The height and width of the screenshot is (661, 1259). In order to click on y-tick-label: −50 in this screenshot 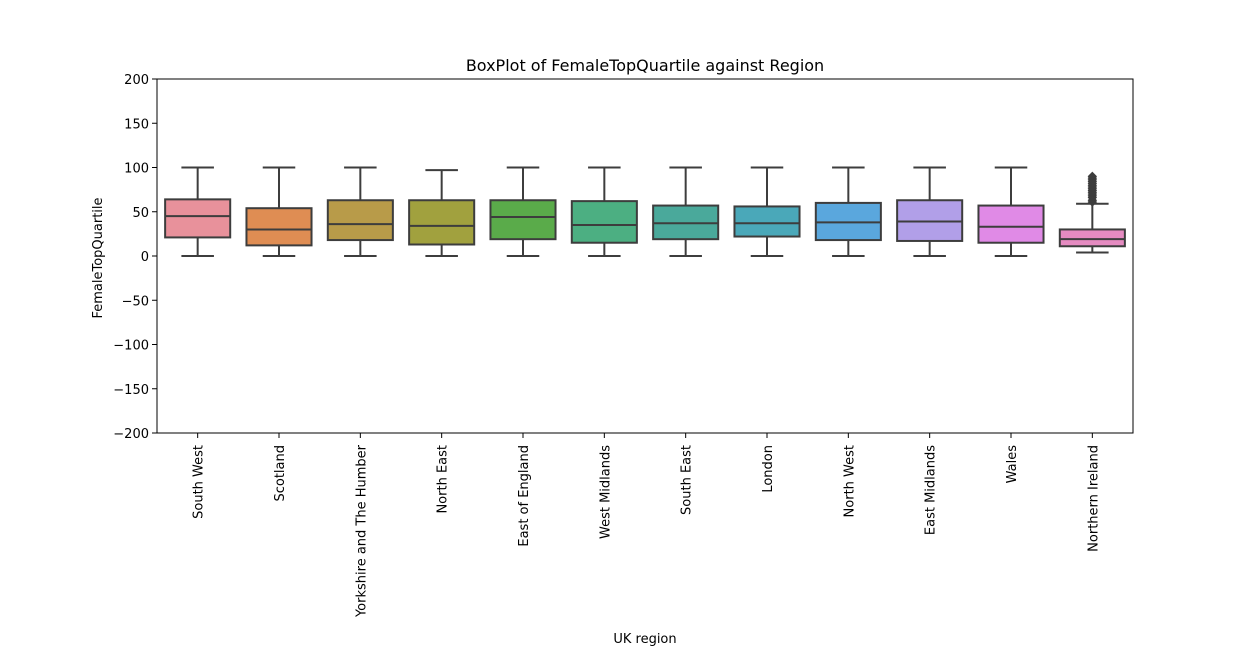, I will do `click(135, 301)`.